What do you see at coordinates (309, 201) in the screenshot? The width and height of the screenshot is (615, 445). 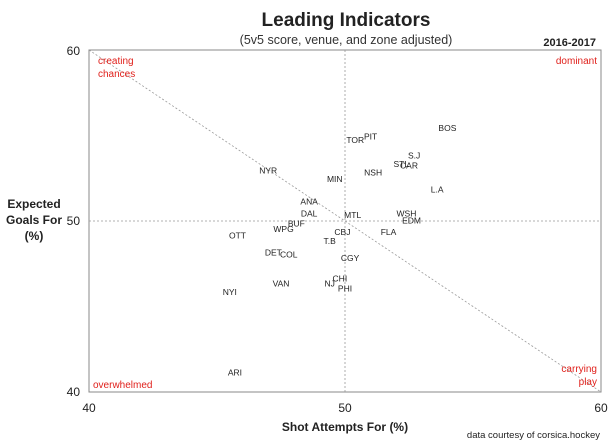 I see `team-label-ana: ANA` at bounding box center [309, 201].